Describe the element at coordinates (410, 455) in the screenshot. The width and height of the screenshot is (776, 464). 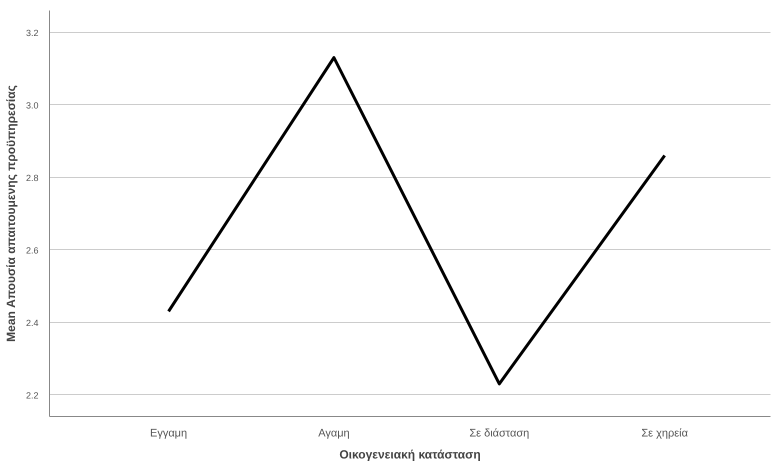
I see `x-axis-title: Οικογενειακή κατάσταση` at that location.